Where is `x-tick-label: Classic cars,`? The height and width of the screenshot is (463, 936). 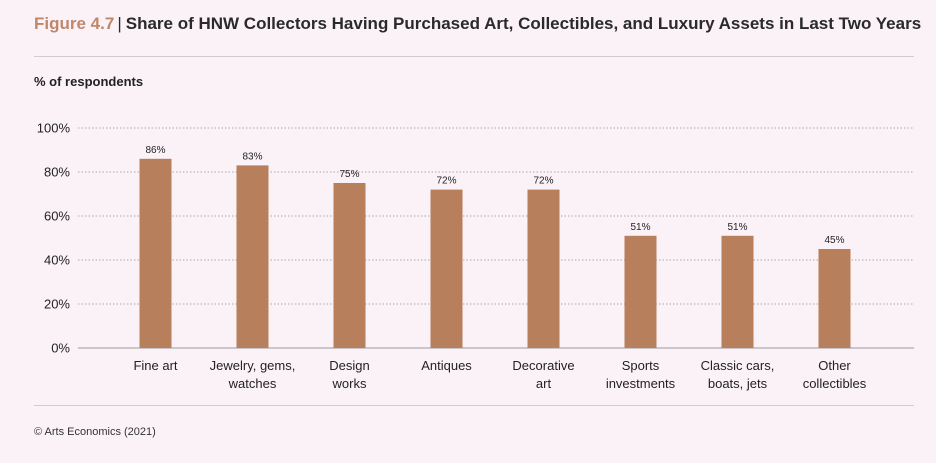
x-tick-label: Classic cars, is located at coordinates (738, 365).